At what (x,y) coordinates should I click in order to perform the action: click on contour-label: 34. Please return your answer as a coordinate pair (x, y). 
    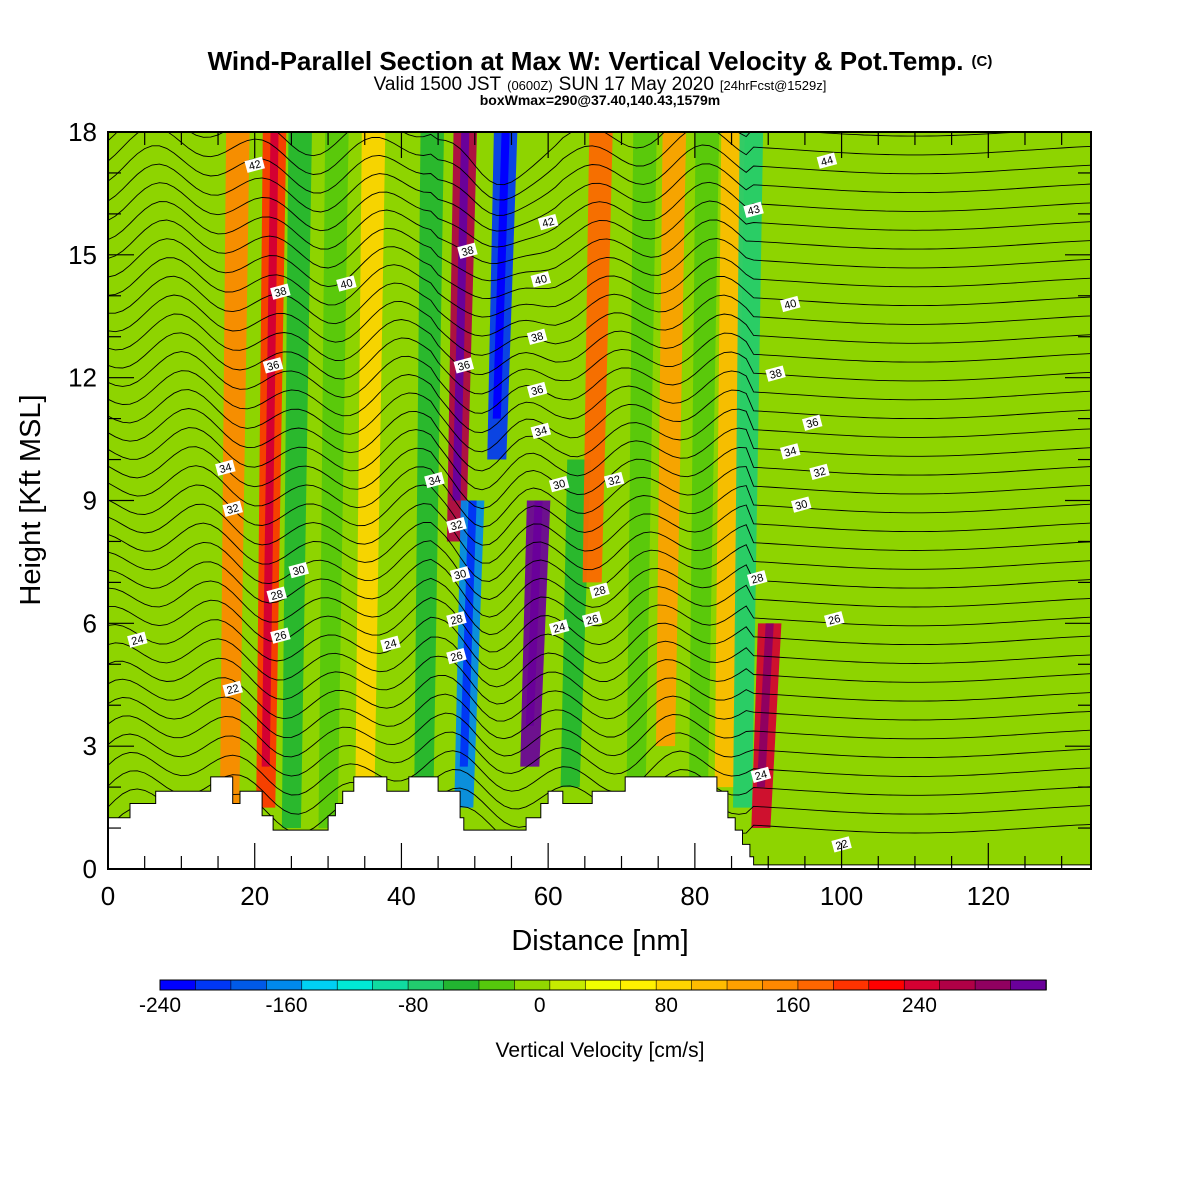
    Looking at the image, I should click on (434, 479).